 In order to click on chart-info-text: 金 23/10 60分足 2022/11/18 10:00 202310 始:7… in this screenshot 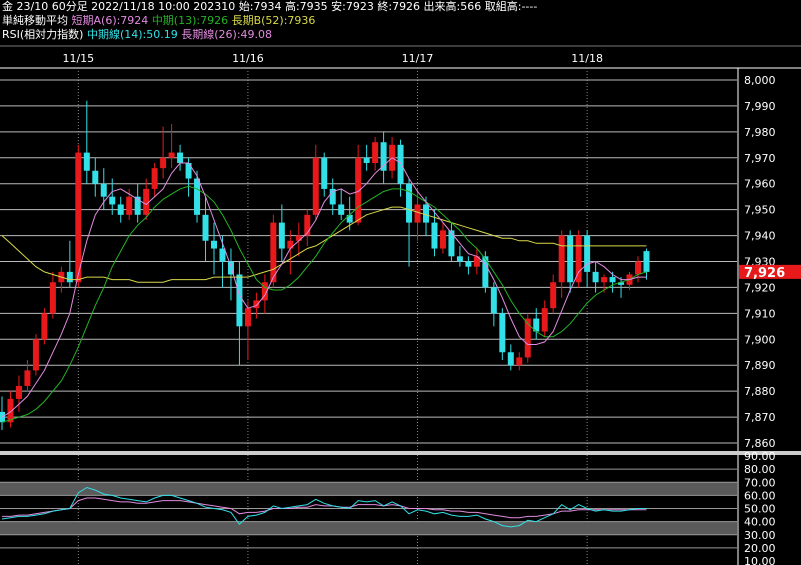, I will do `click(270, 6)`.